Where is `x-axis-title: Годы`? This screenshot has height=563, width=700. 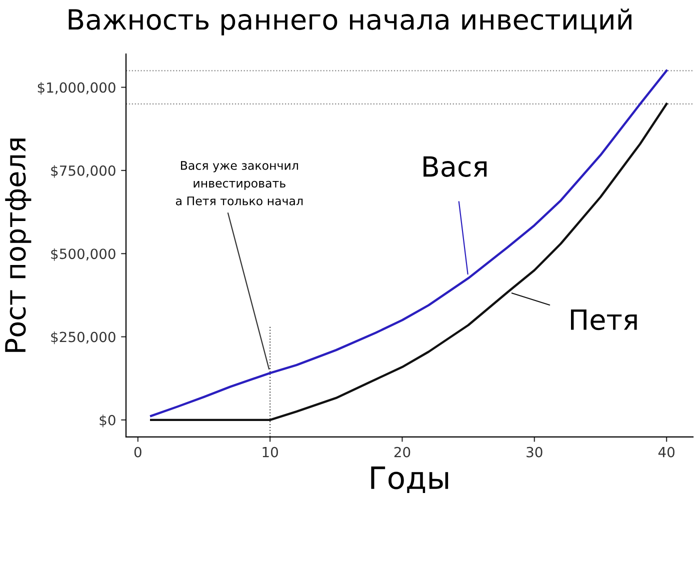 x-axis-title: Годы is located at coordinates (409, 480).